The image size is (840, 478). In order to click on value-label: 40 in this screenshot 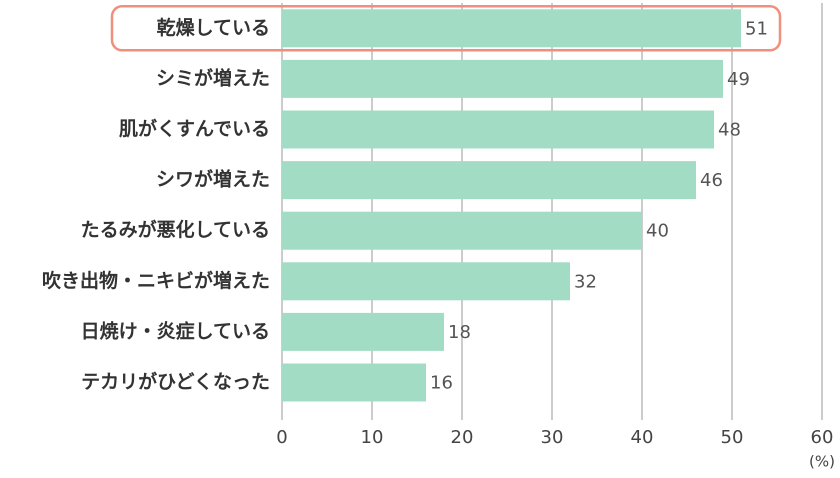, I will do `click(657, 231)`.